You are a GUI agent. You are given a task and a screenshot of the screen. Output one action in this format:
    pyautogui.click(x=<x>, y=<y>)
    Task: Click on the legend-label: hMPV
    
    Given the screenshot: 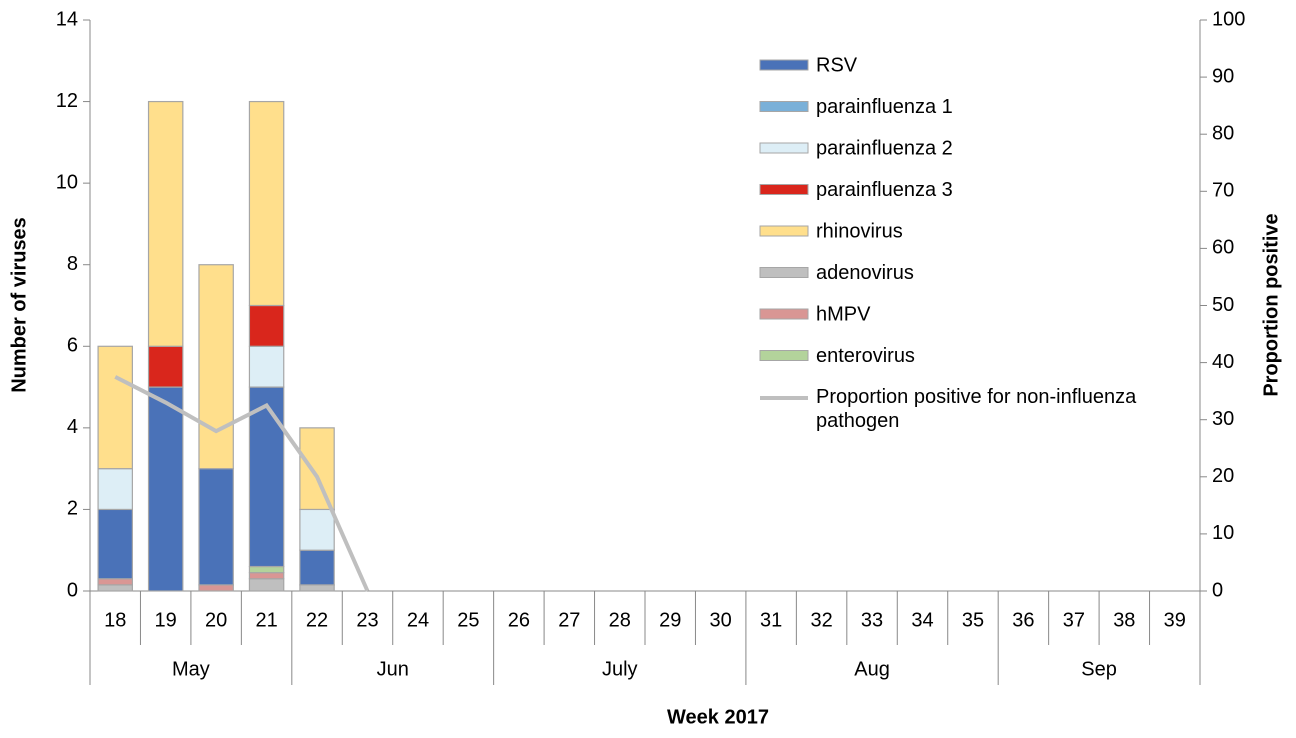 What is the action you would take?
    pyautogui.click(x=843, y=314)
    